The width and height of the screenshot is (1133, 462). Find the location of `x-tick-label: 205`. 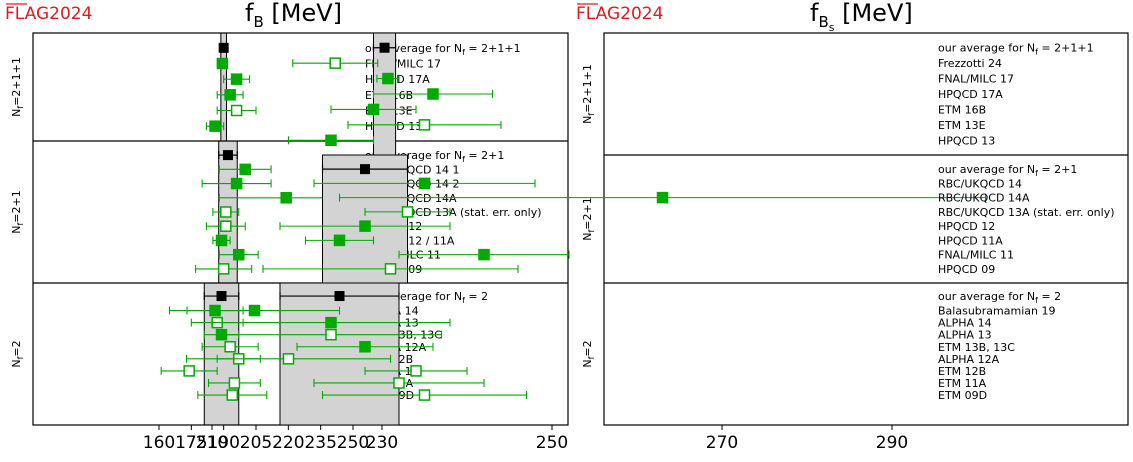

x-tick-label: 205 is located at coordinates (256, 443).